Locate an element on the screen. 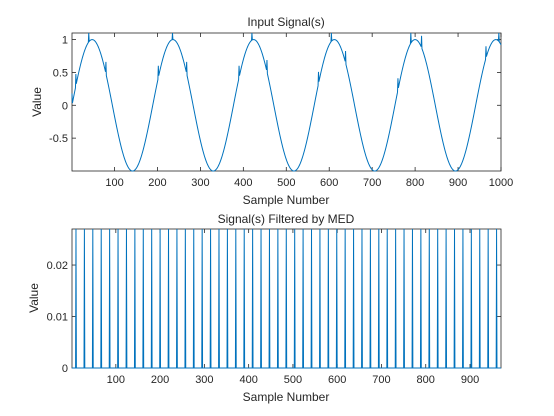  input-signal-x-tick-label: 300 is located at coordinates (200, 183).